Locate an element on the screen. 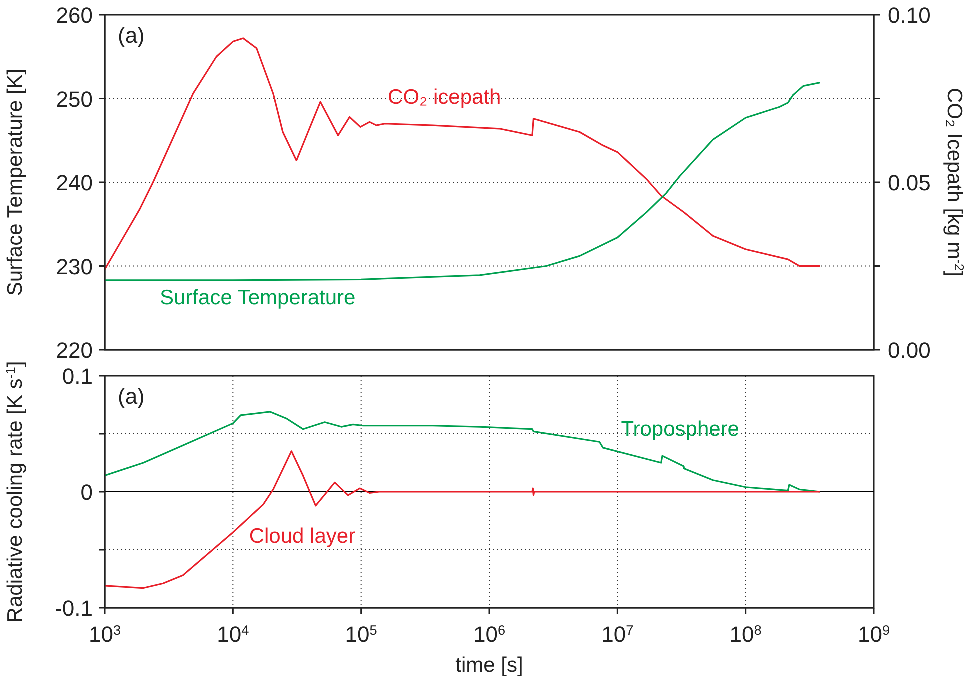 Image resolution: width=970 pixels, height=682 pixels. series-label: Surface Temperature is located at coordinates (258, 298).